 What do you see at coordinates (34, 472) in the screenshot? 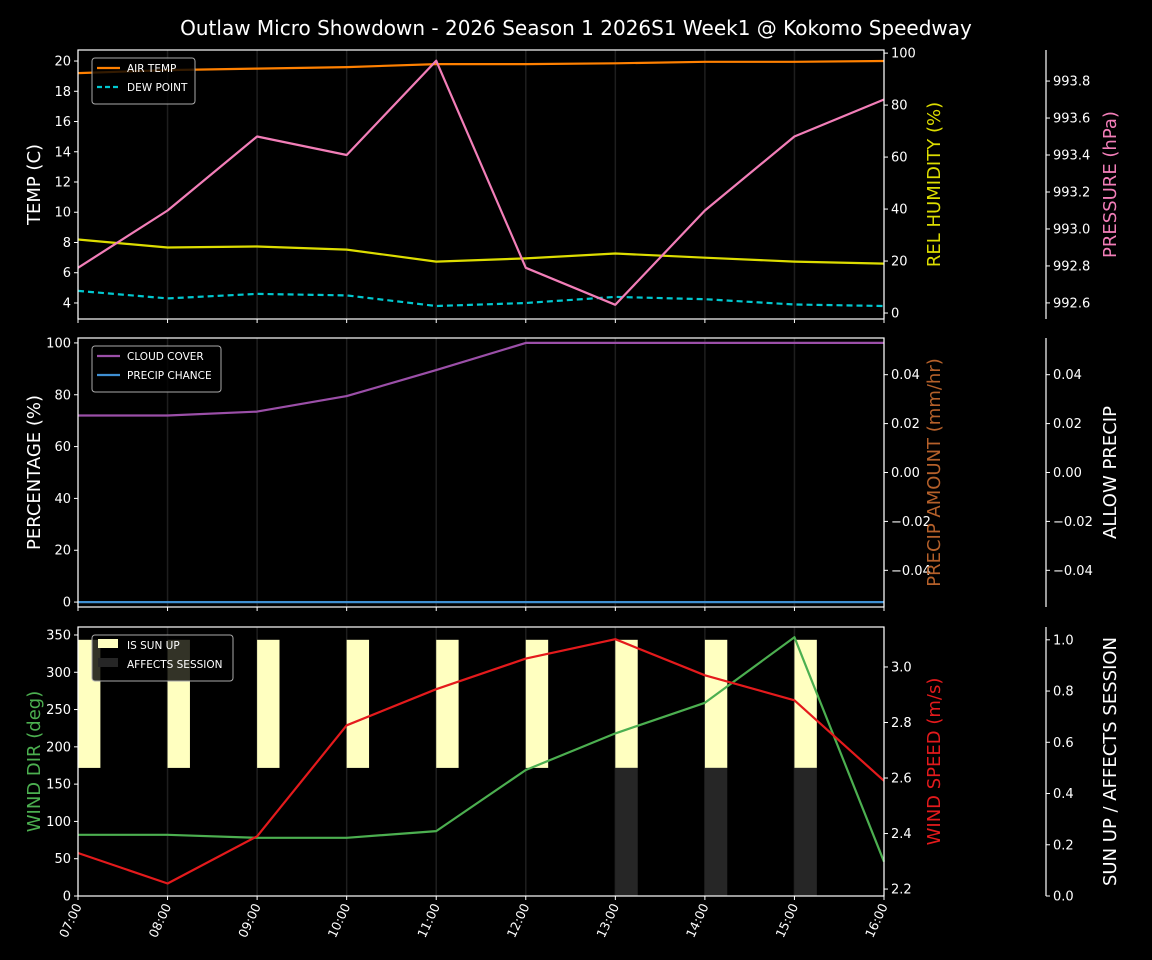
I see `axis-label-left: PERCENTAGE (%)` at bounding box center [34, 472].